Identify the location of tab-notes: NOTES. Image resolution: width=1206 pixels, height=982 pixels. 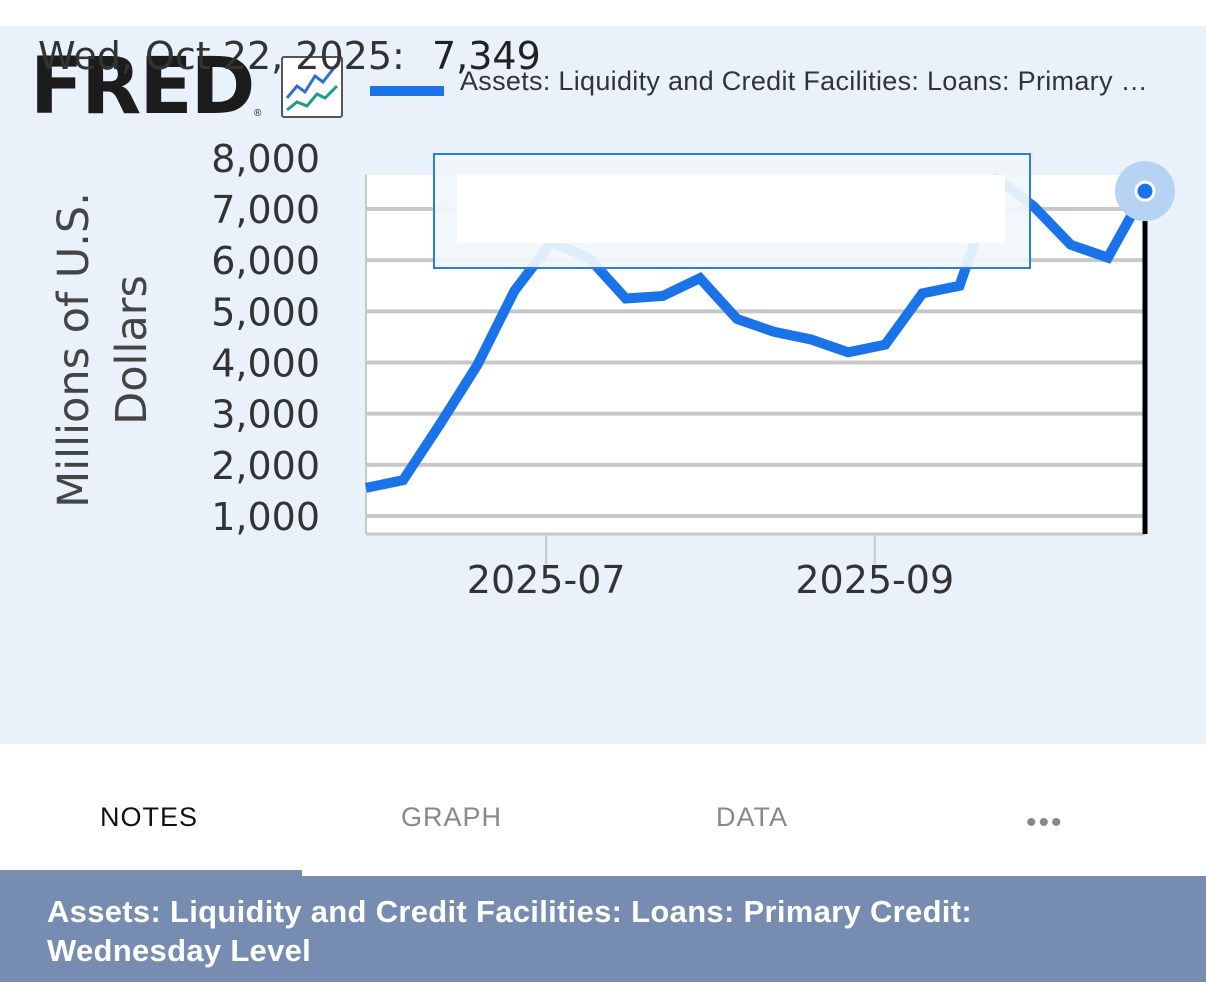
(149, 817).